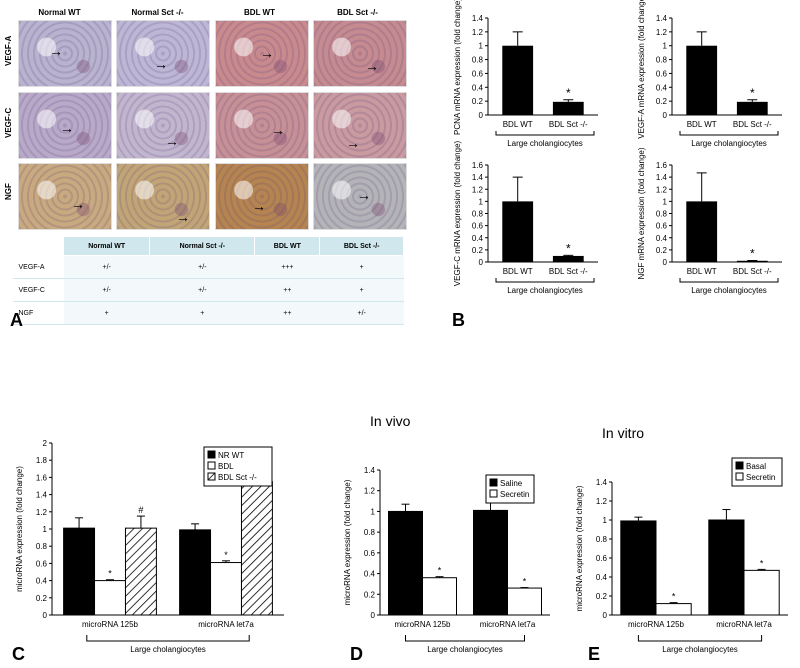  What do you see at coordinates (662, 177) in the screenshot?
I see `y-tick-label: 1.4` at bounding box center [662, 177].